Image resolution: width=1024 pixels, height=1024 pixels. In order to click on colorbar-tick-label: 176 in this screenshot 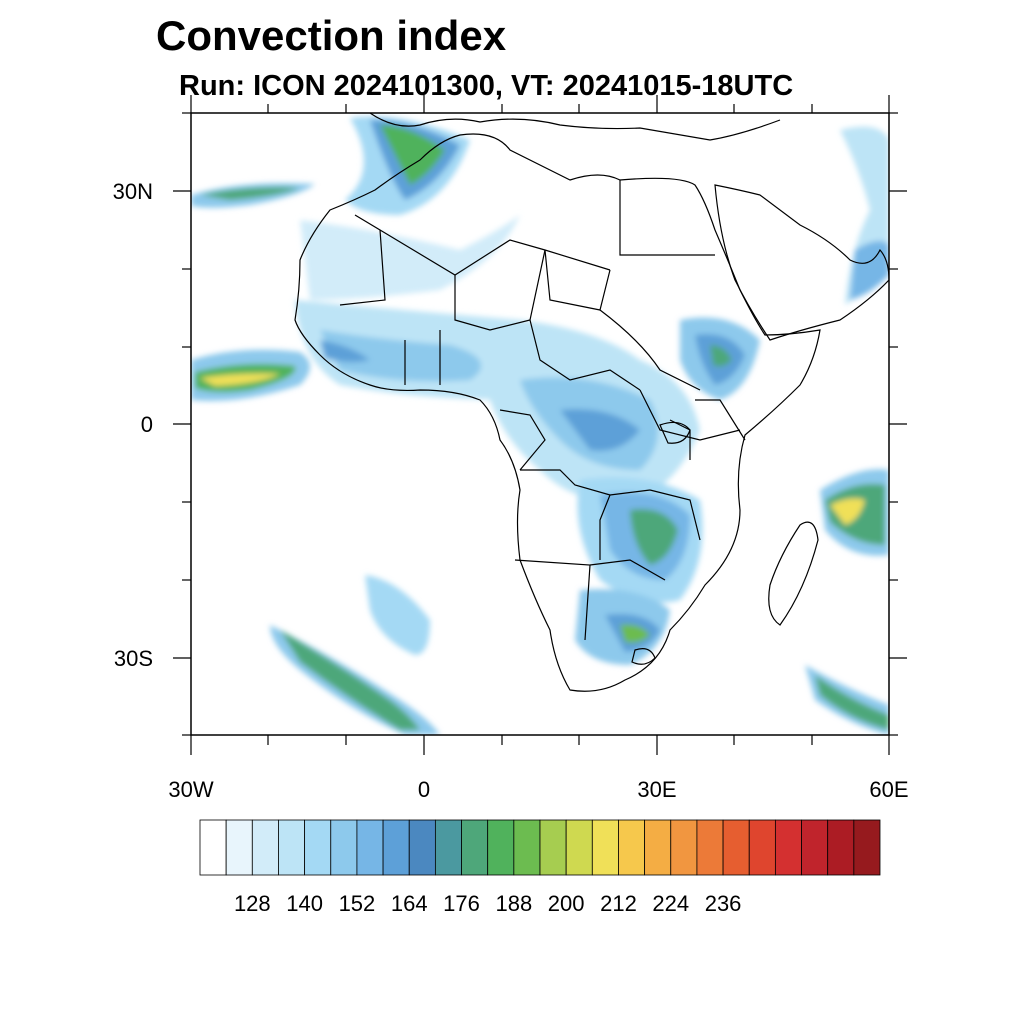, I will do `click(461, 903)`.